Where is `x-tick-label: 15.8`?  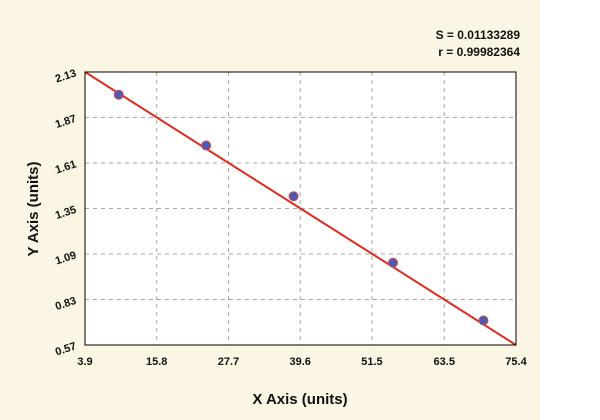
x-tick-label: 15.8 is located at coordinates (156, 362).